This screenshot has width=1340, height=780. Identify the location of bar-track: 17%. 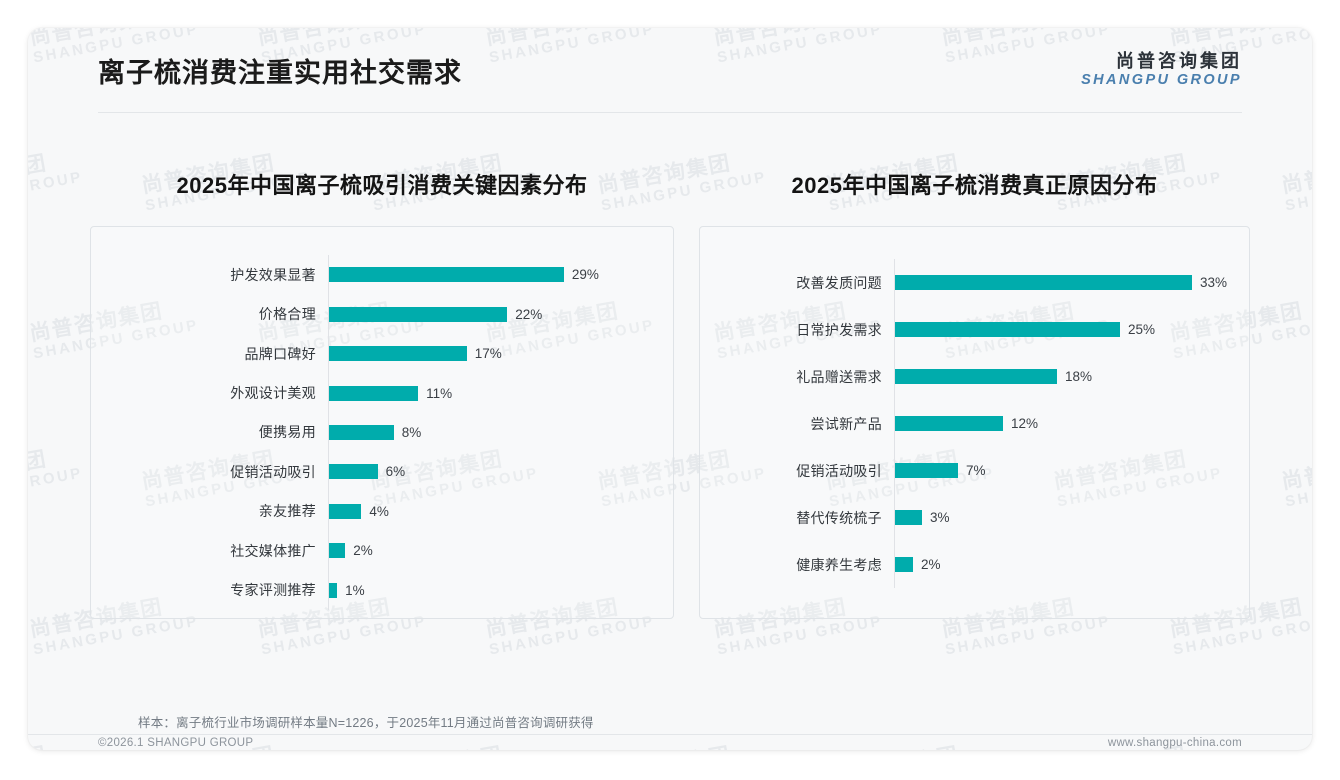
(493, 353).